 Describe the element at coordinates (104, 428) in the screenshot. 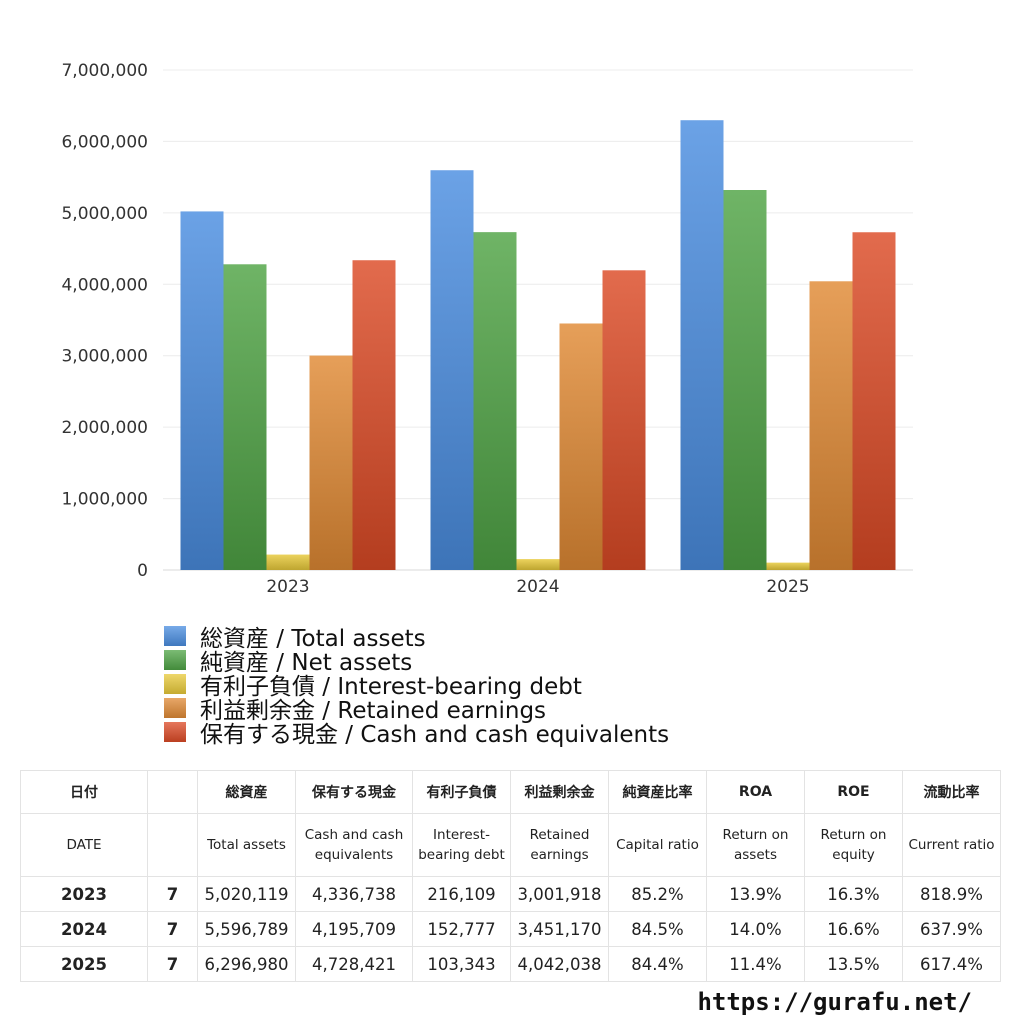

I see `y-tick-label: 2,000,000` at that location.